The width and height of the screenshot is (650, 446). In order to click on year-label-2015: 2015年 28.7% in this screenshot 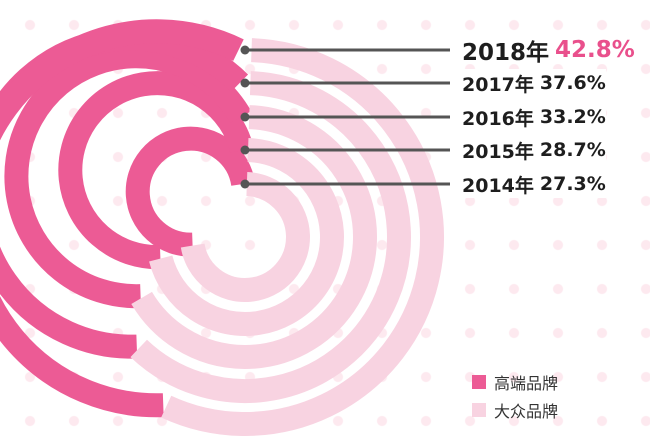, I will do `click(534, 150)`.